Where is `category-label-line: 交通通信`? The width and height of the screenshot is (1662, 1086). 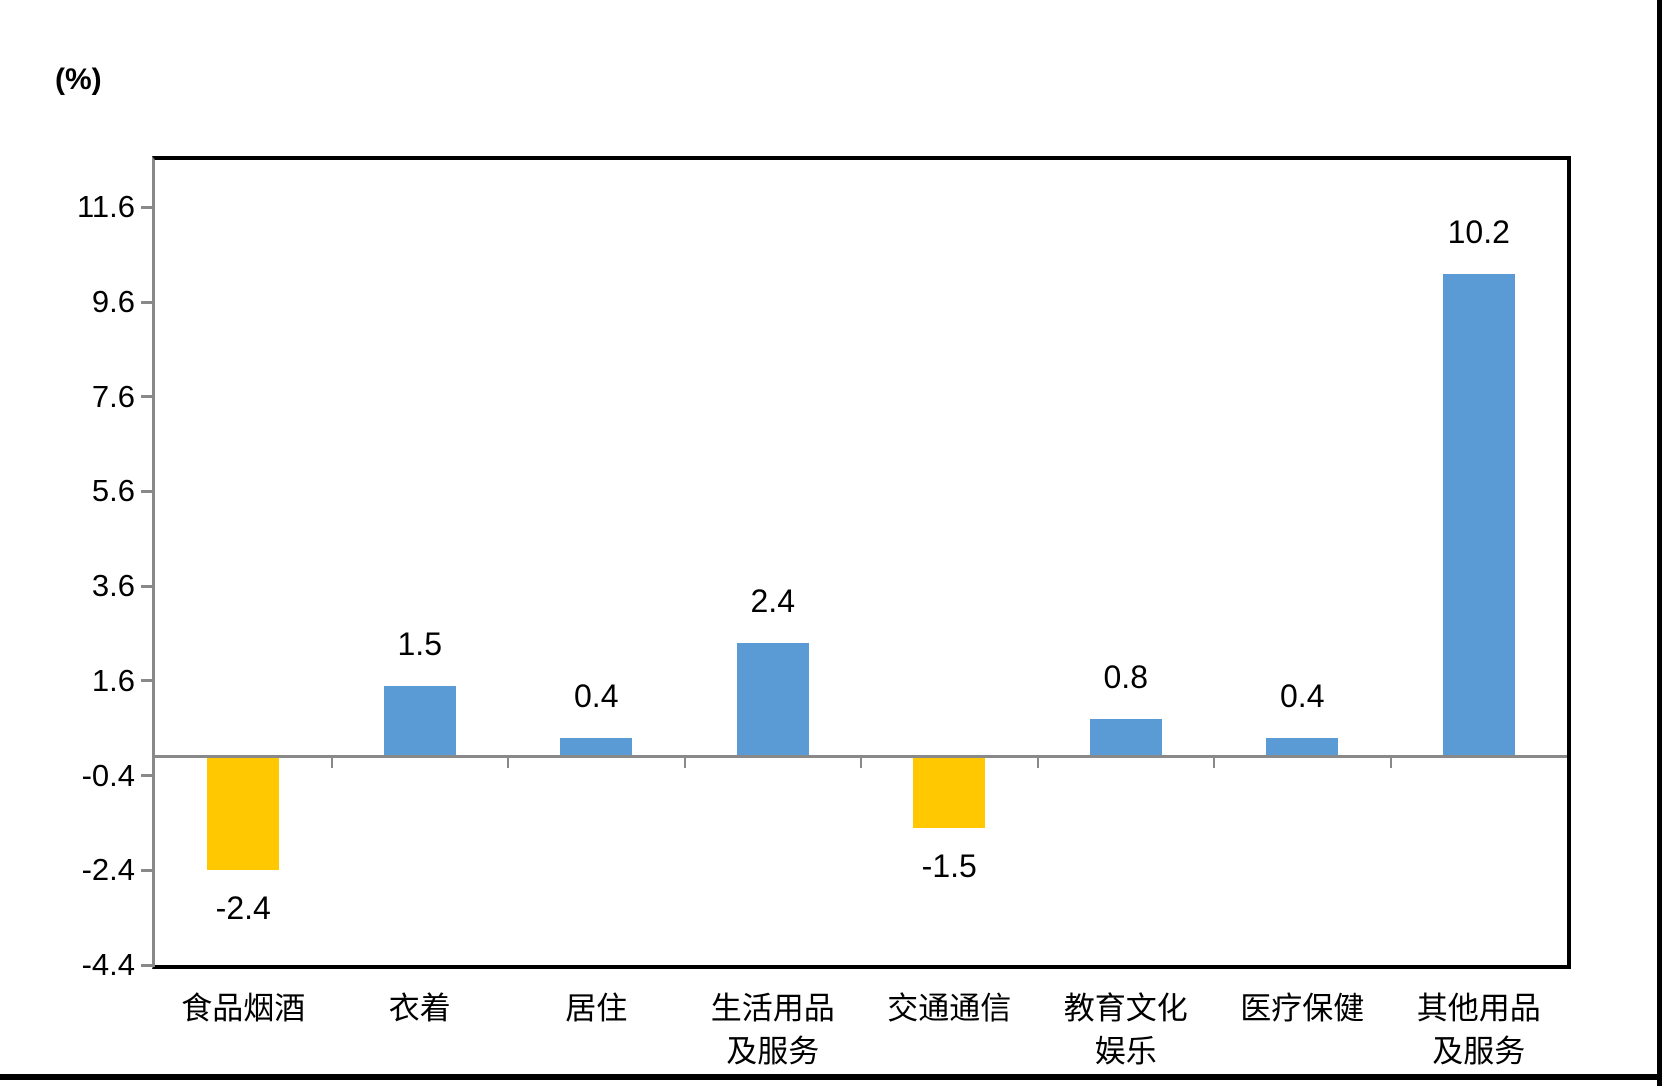
category-label-line: 交通通信 is located at coordinates (949, 1008).